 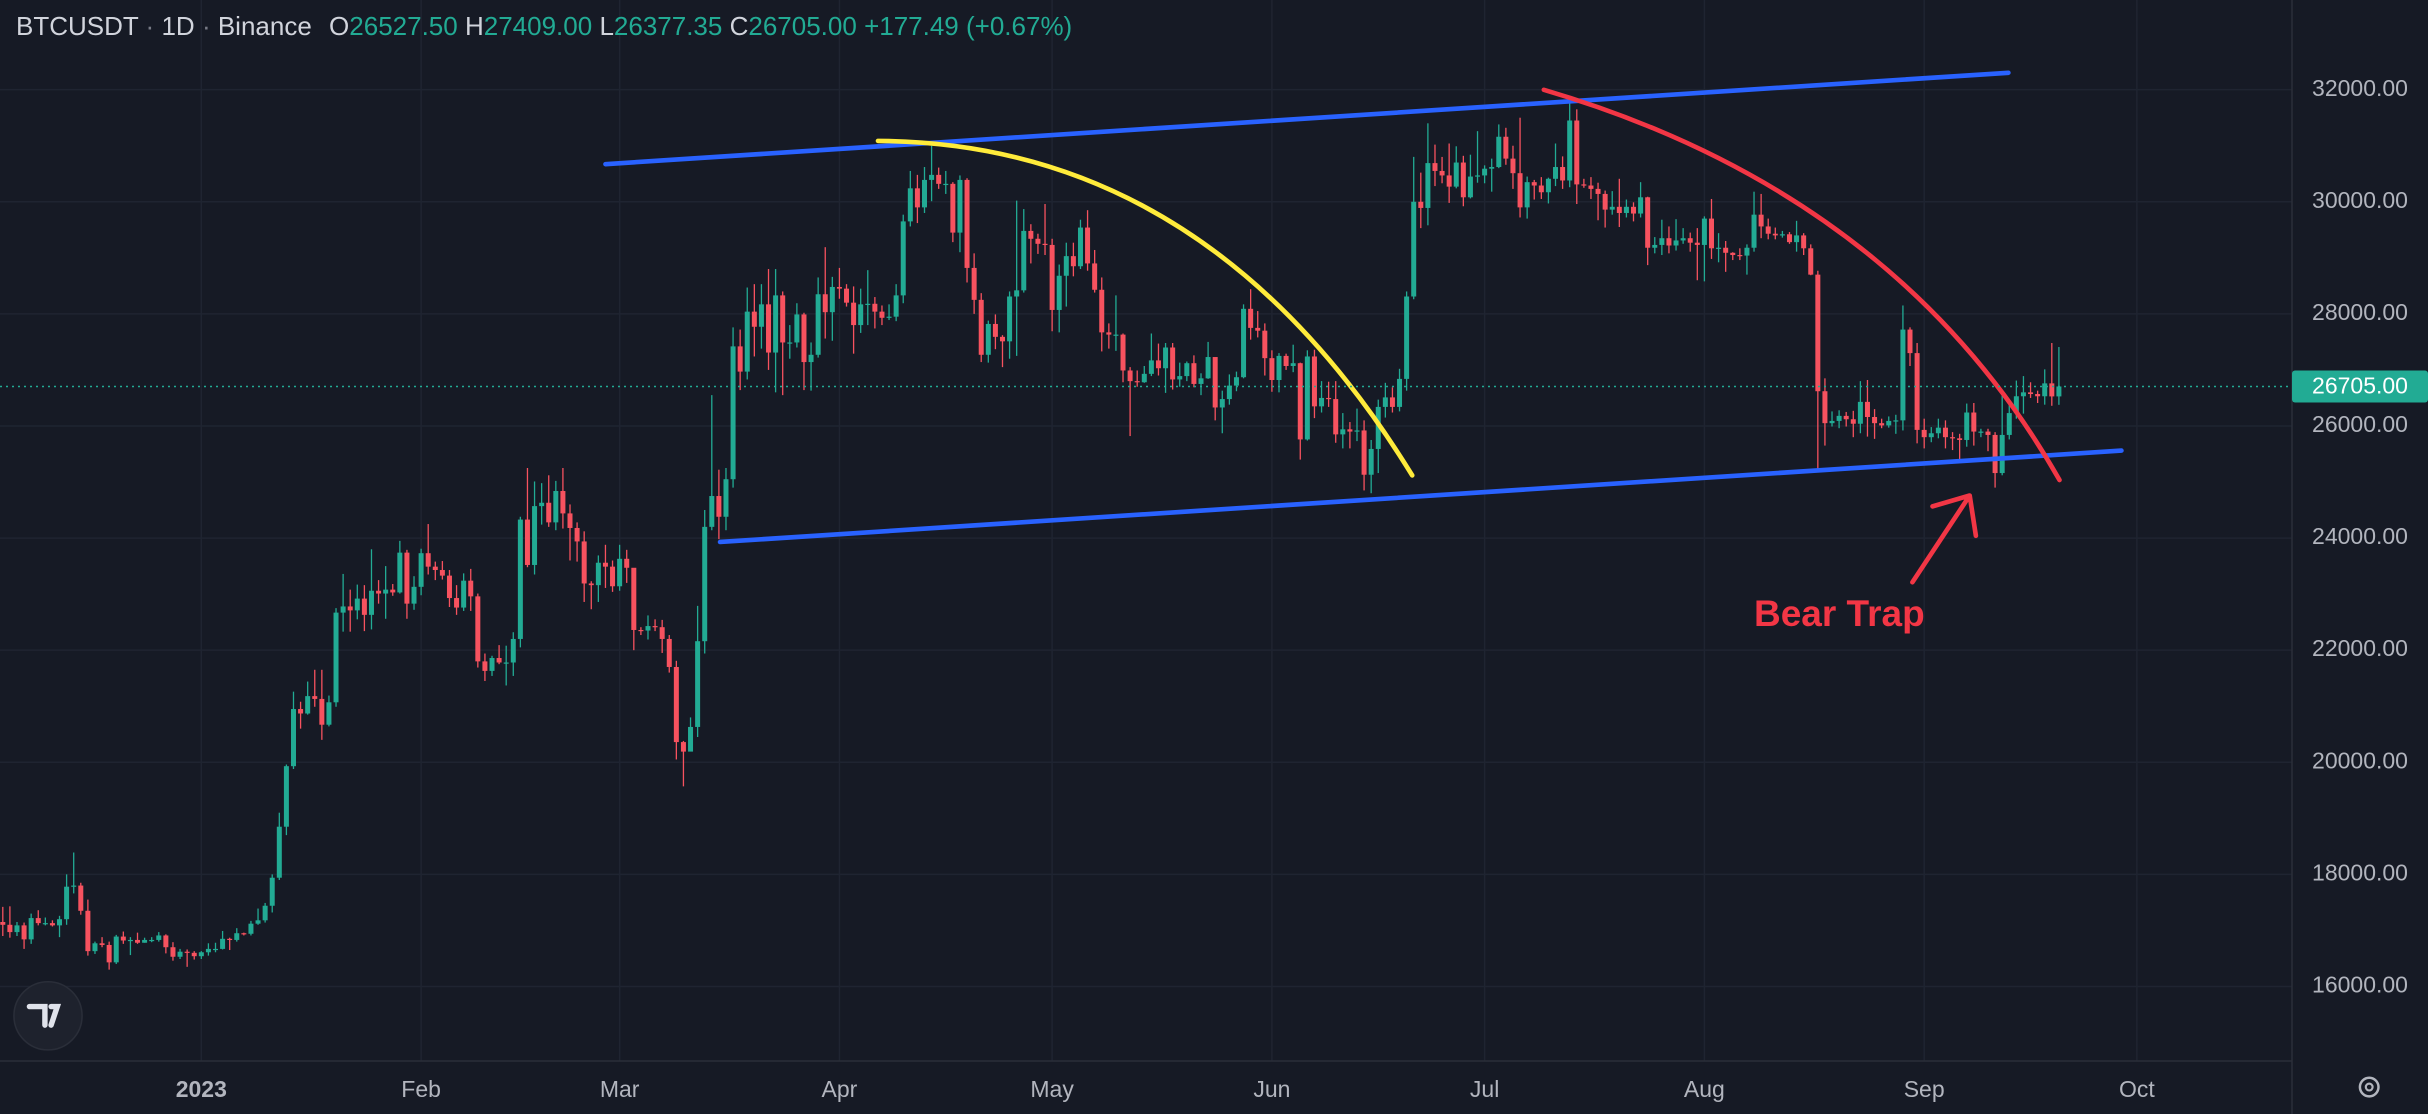 What do you see at coordinates (739, 26) in the screenshot?
I see `ohlc-key: C` at bounding box center [739, 26].